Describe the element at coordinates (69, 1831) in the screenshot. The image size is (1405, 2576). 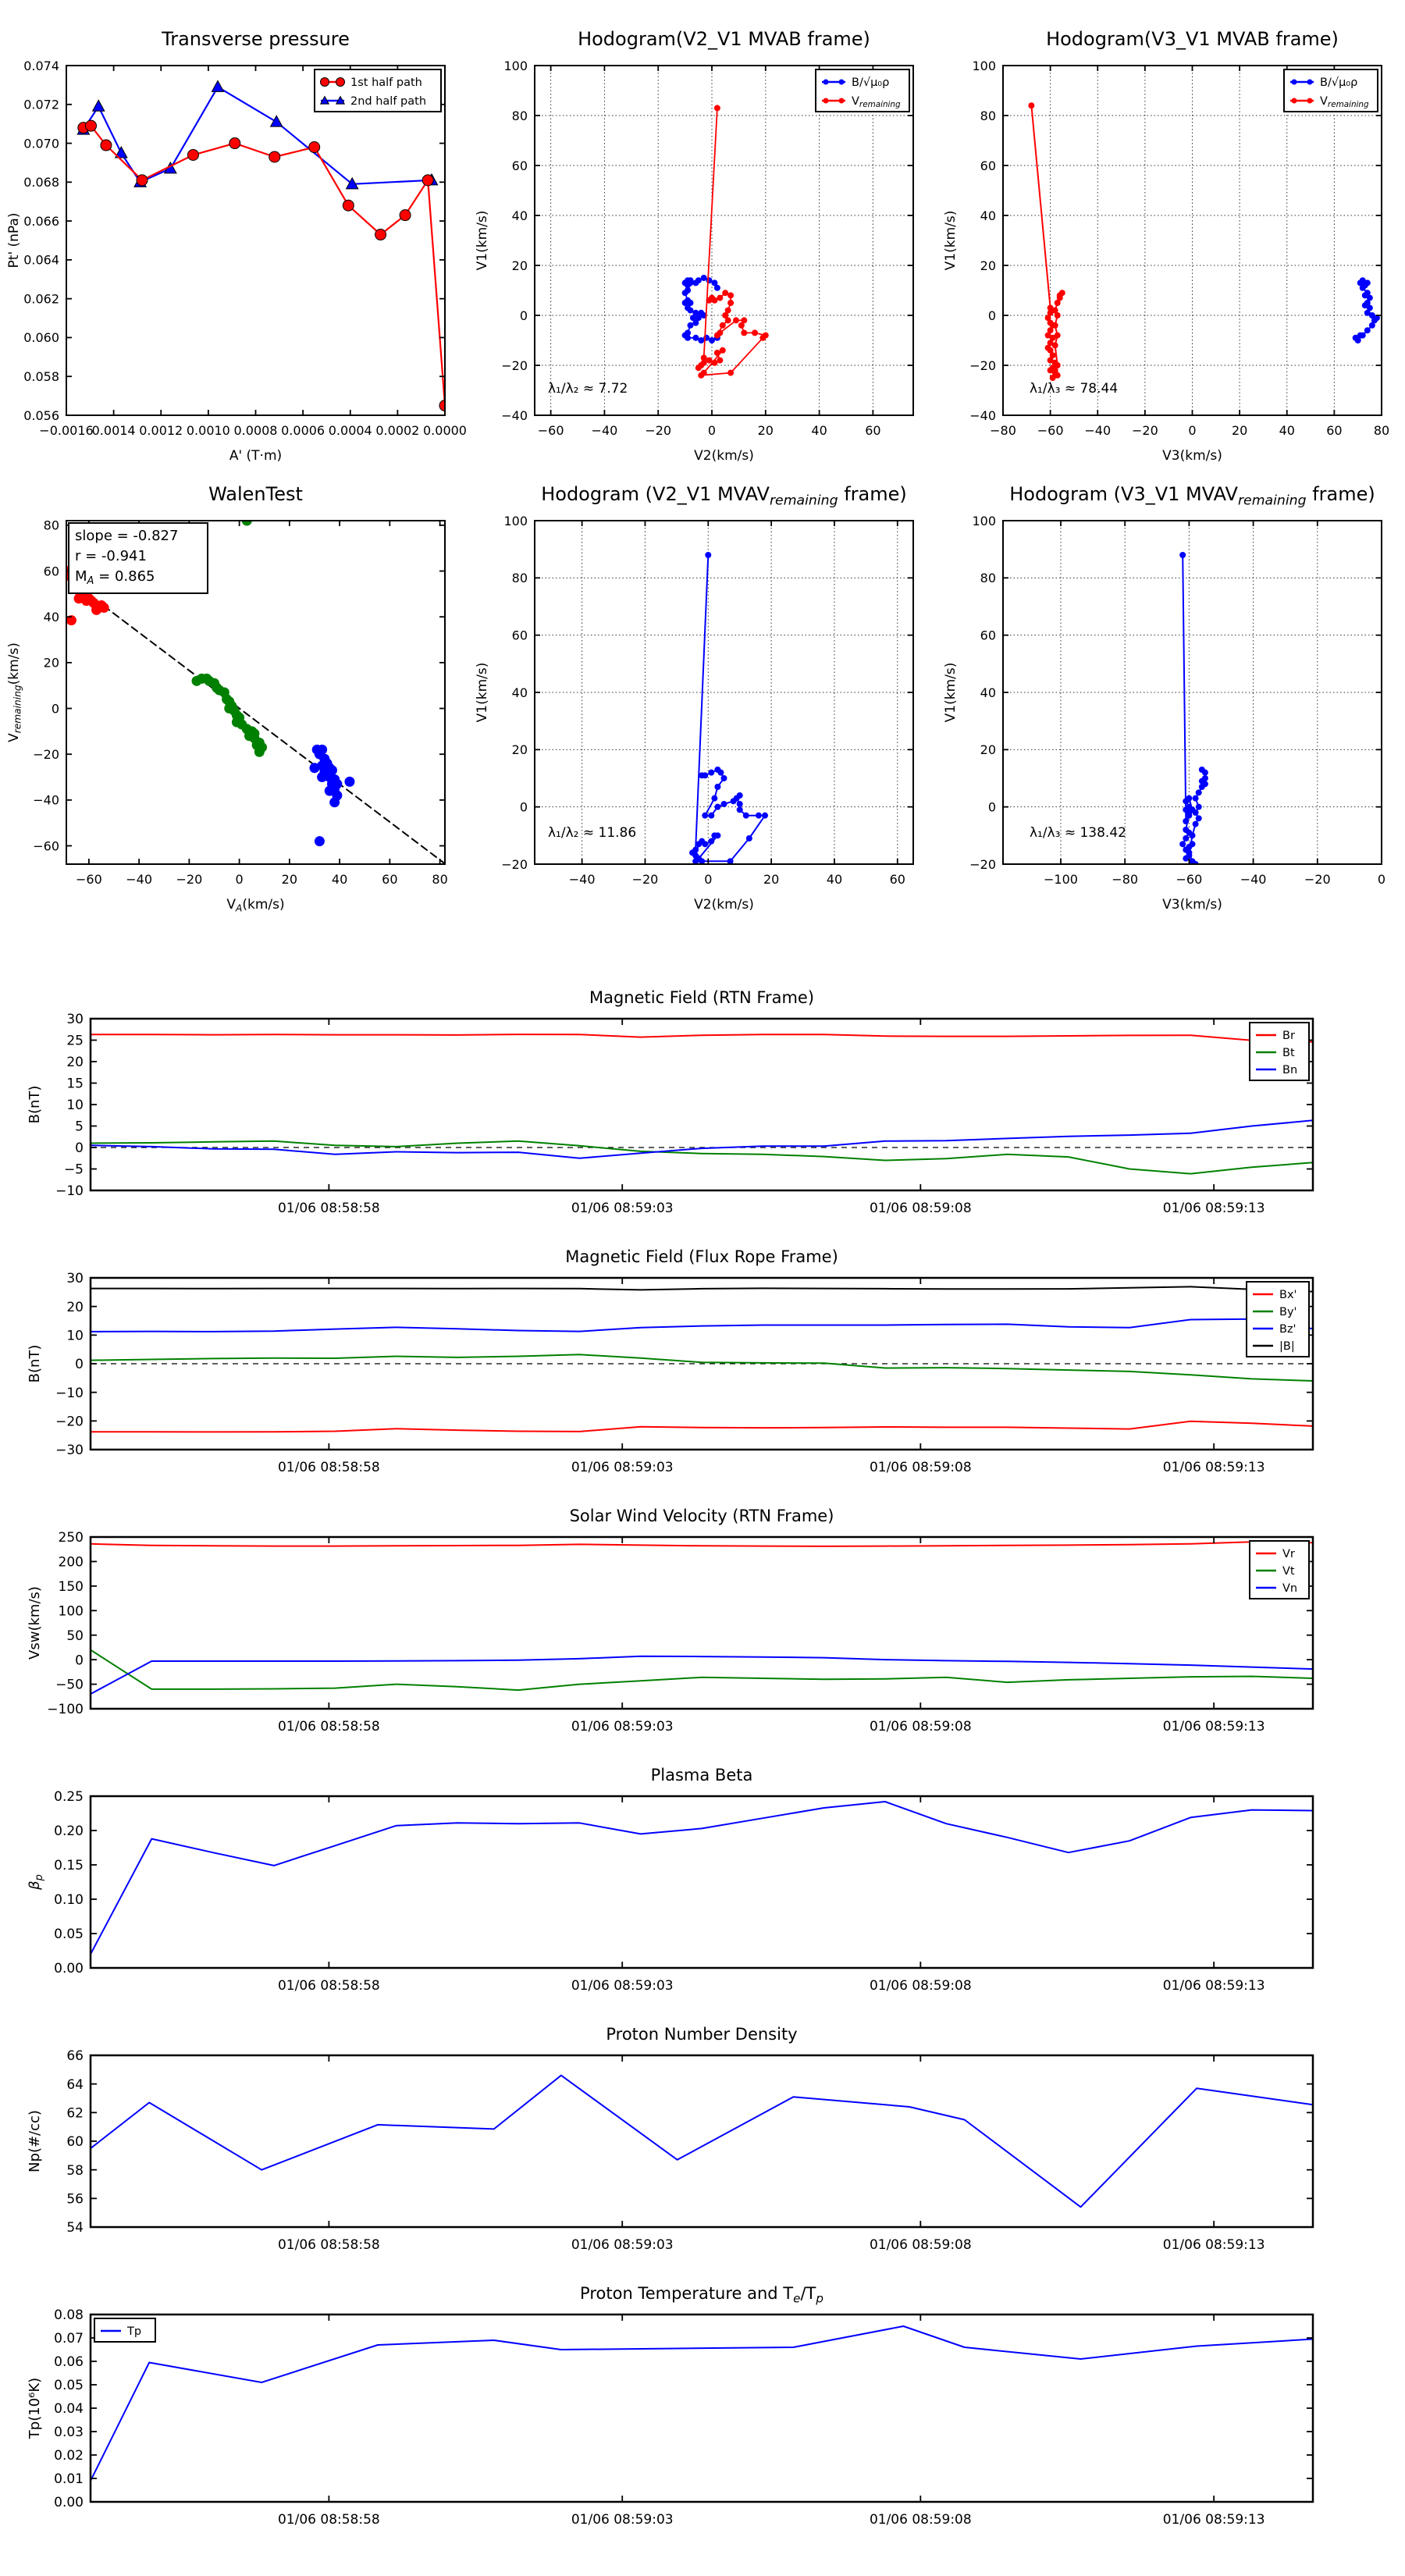
I see `svg-text: 0.20` at that location.